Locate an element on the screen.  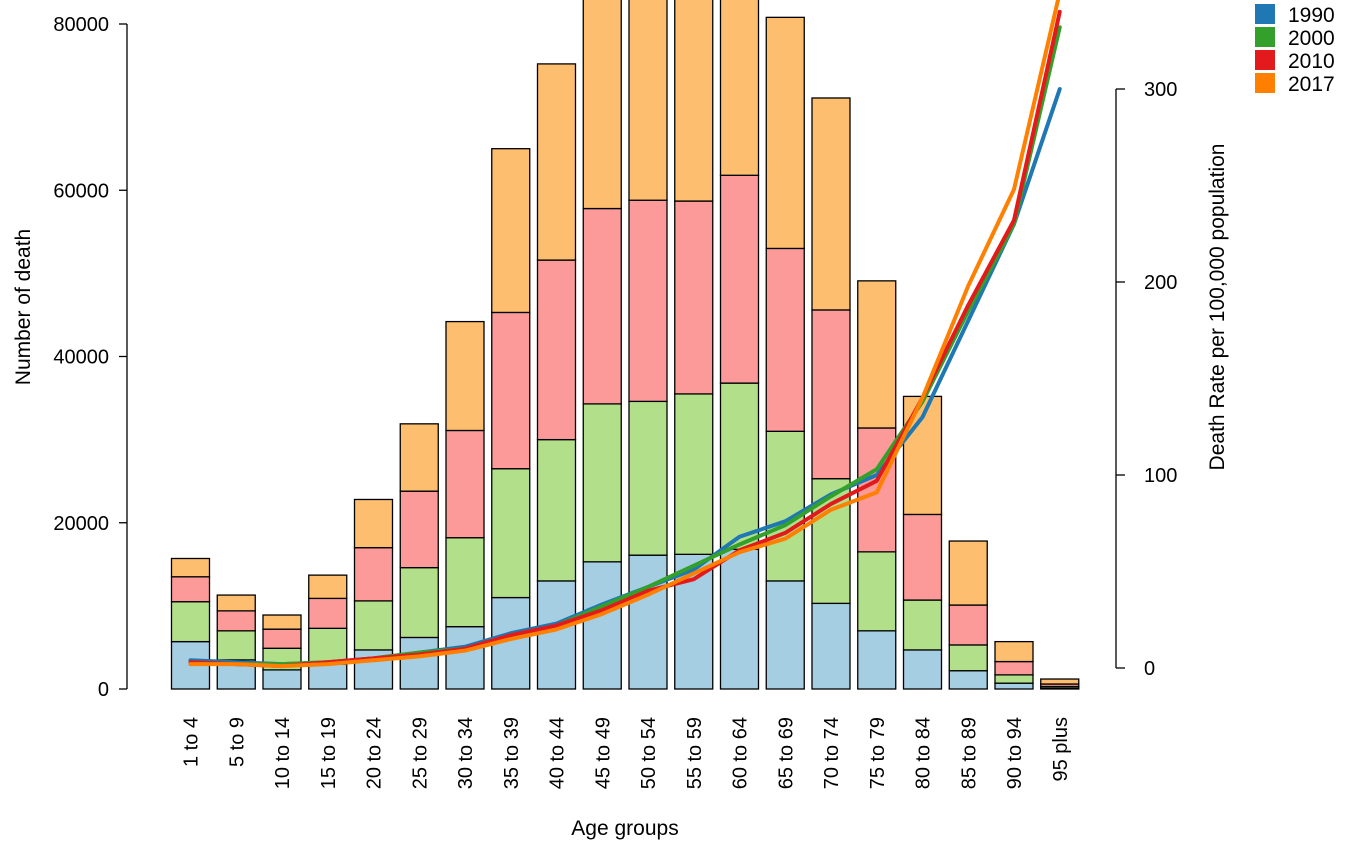
bar-5-to-9-2017 is located at coordinates (236, 603).